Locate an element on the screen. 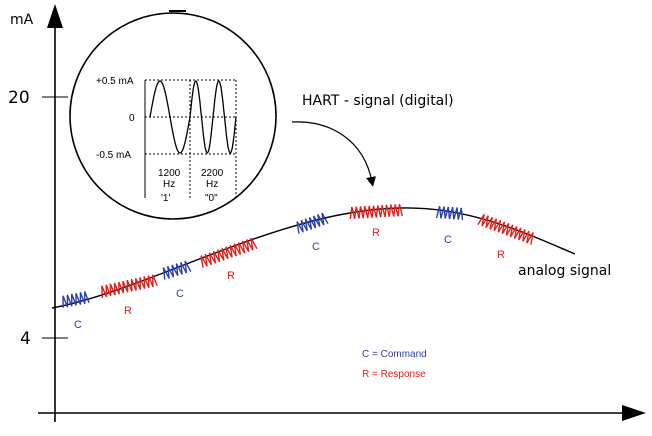 This screenshot has width=652, height=436. legend-response: R = Response is located at coordinates (394, 374).